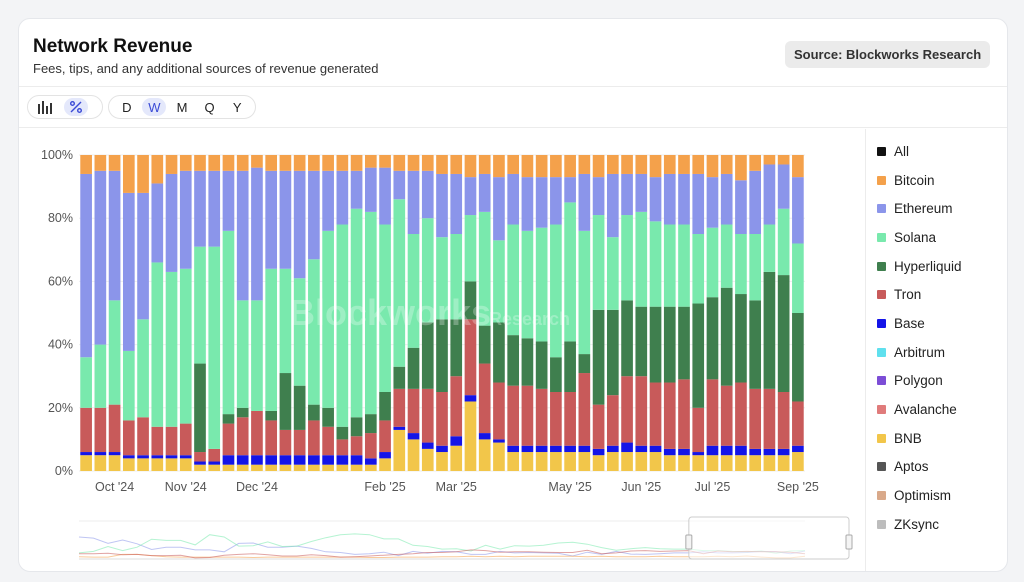 The image size is (1024, 582). I want to click on legend-item-zksync: ZKsync, so click(919, 524).